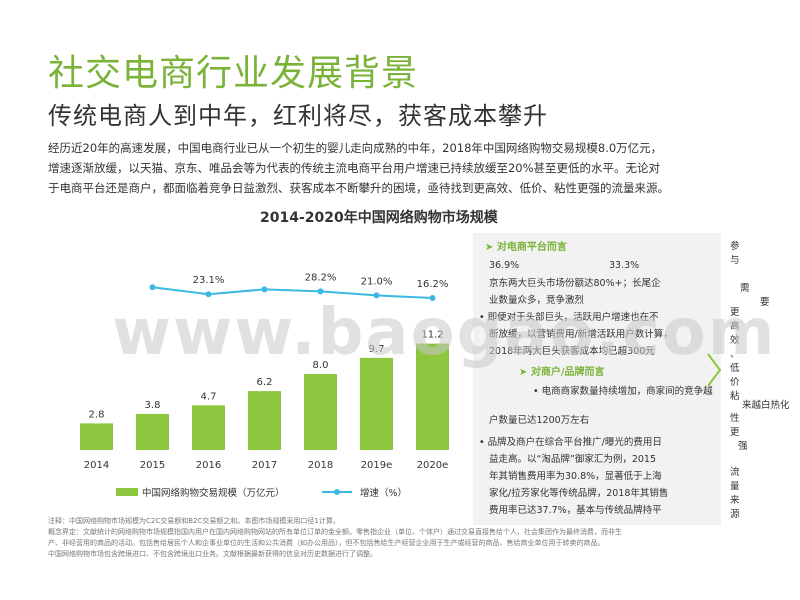 The height and width of the screenshot is (600, 800). Describe the element at coordinates (569, 317) in the screenshot. I see `panel-line: • 即便对于头部巨头，活跃用户增速也在不` at that location.